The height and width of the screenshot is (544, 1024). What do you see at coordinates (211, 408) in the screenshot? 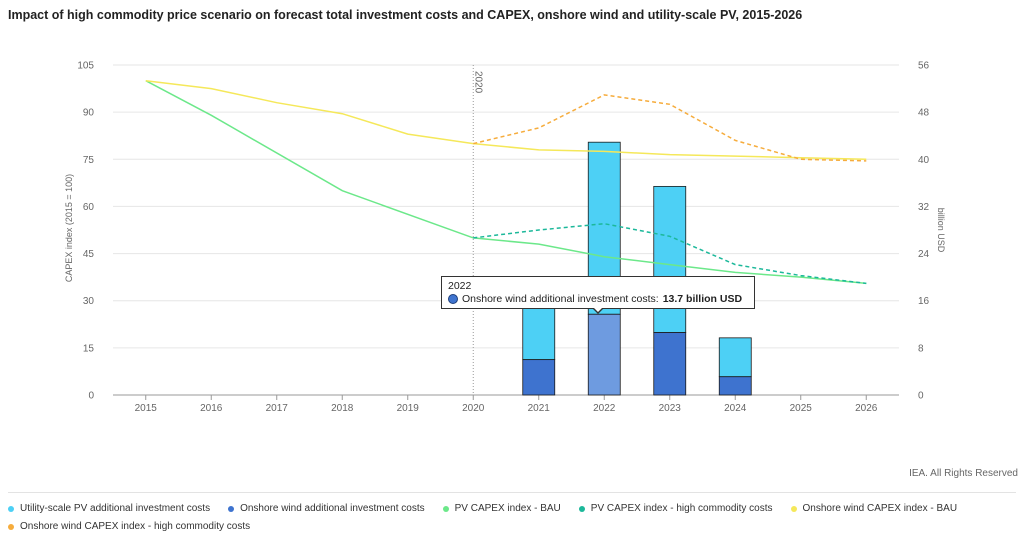
I see `x-axis-tick-label: 2016` at bounding box center [211, 408].